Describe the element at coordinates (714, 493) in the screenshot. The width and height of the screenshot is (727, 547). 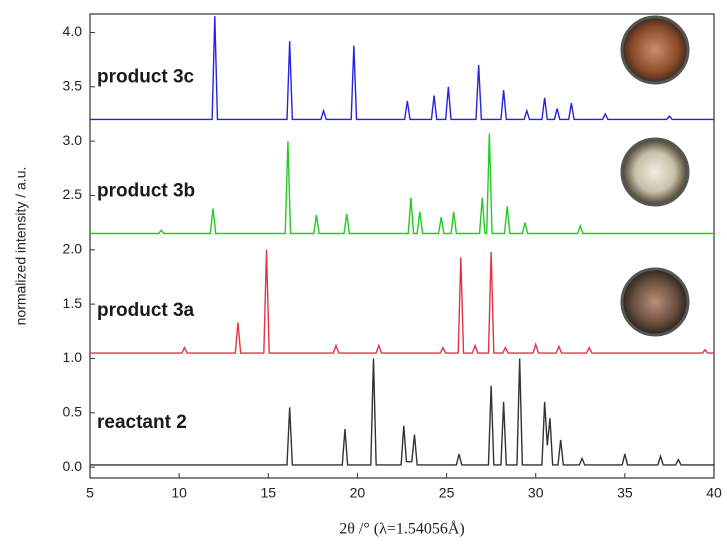
I see `x-tick-label: 40` at that location.